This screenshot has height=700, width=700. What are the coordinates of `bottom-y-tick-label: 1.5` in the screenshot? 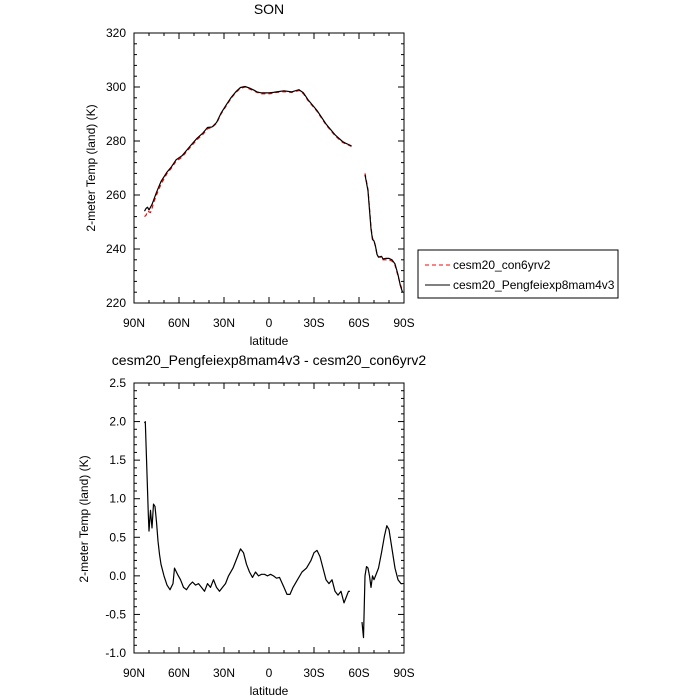 It's located at (117, 460).